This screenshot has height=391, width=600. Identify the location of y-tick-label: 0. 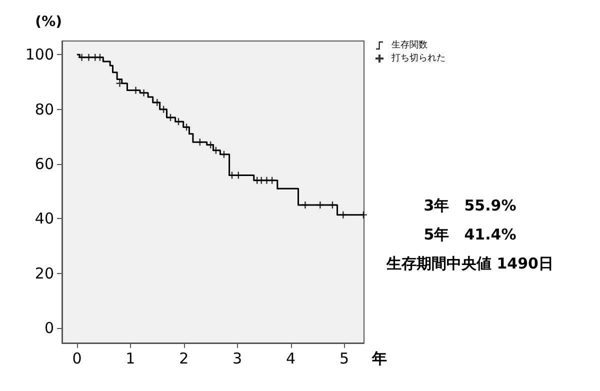
(49, 327).